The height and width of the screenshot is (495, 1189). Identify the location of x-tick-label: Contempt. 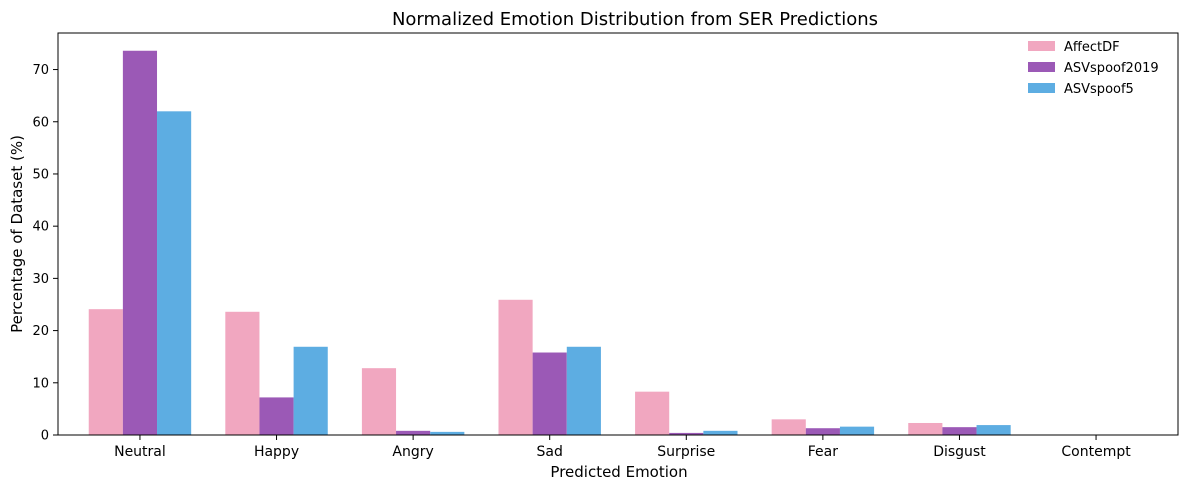
(1096, 452).